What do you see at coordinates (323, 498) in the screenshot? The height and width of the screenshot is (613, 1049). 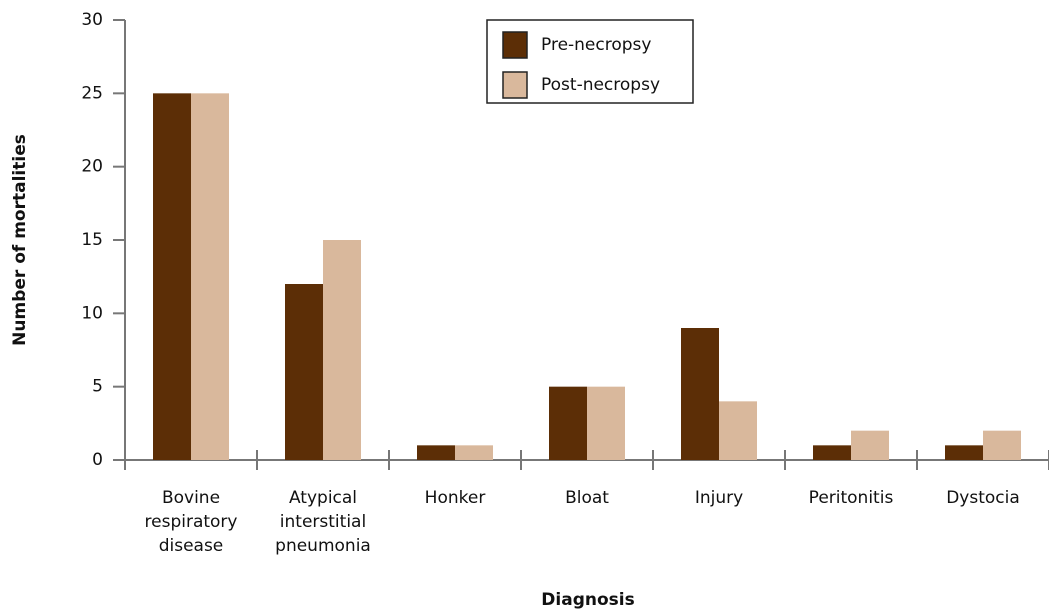 I see `x-tick-label: Atypical` at bounding box center [323, 498].